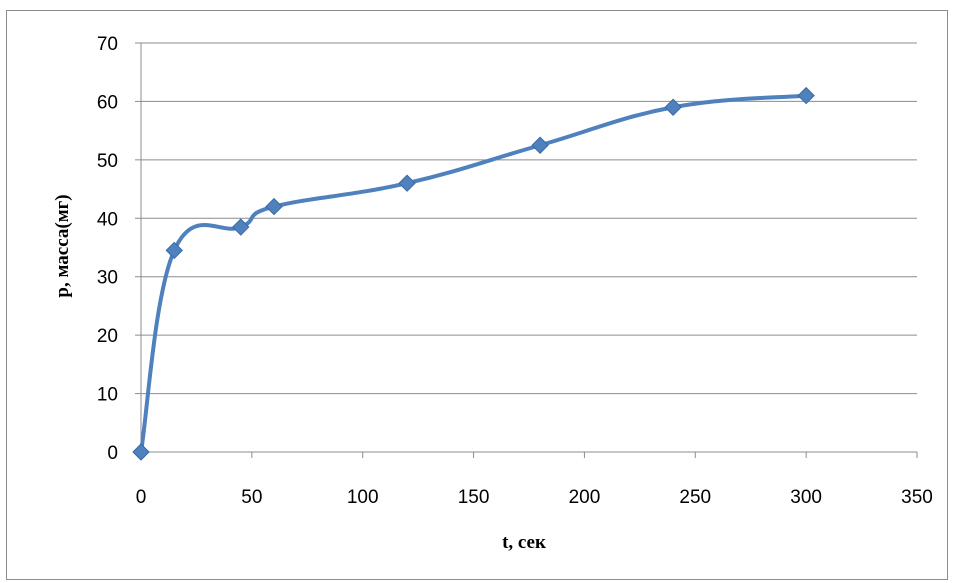 The width and height of the screenshot is (956, 583). What do you see at coordinates (917, 497) in the screenshot?
I see `x-tick-label: 350` at bounding box center [917, 497].